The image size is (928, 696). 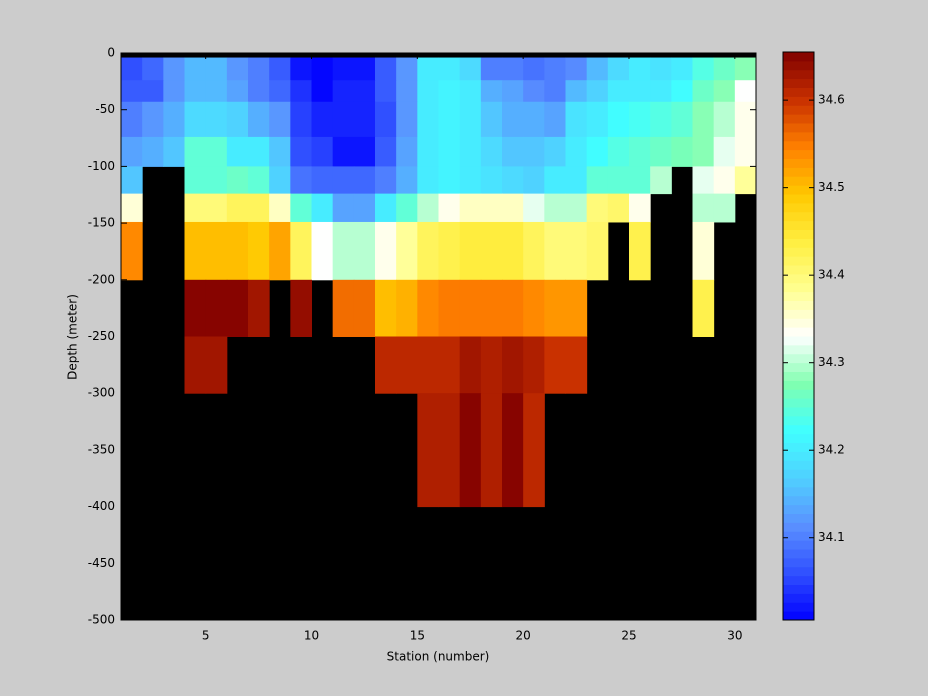 What do you see at coordinates (628, 636) in the screenshot?
I see `x-tick-label: 25` at bounding box center [628, 636].